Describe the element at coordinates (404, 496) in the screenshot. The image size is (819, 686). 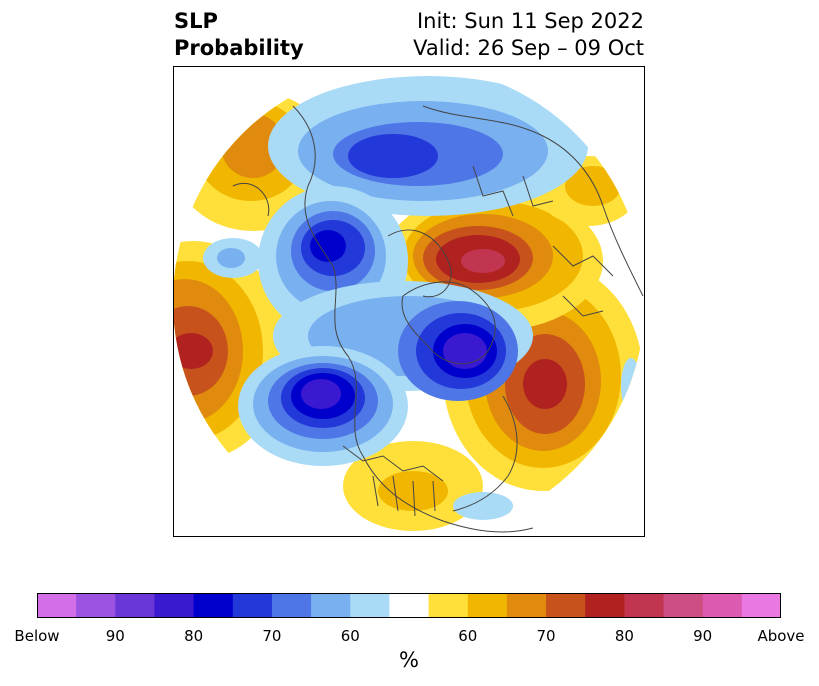
I see `state-borders` at that location.